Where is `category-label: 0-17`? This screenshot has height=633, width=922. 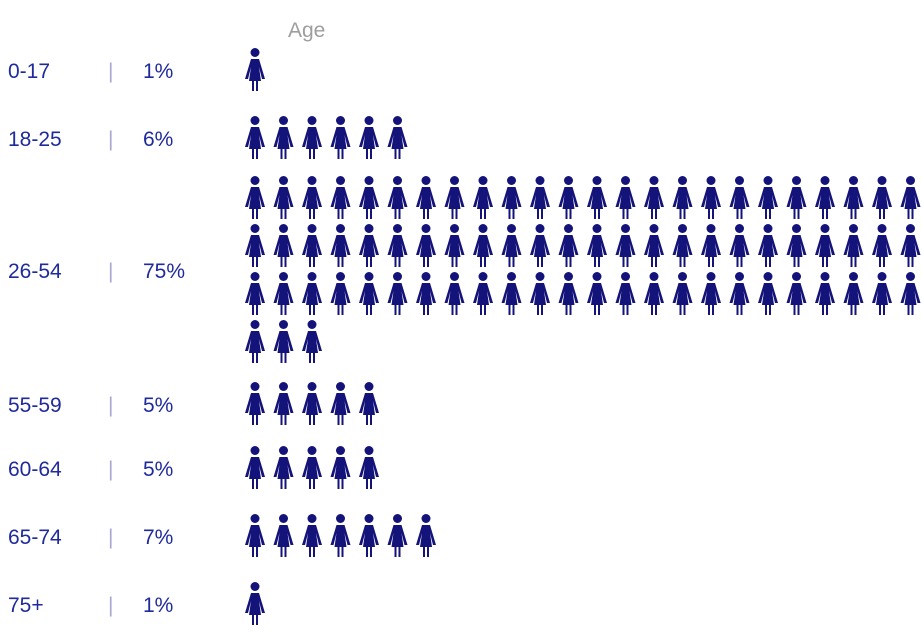
category-label: 0-17 is located at coordinates (29, 71).